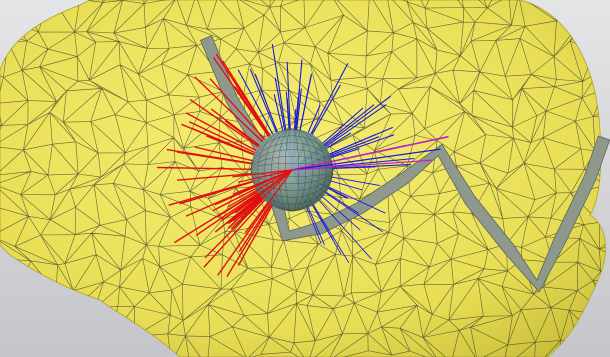  I want to click on sphere-meridian, so click(292, 170).